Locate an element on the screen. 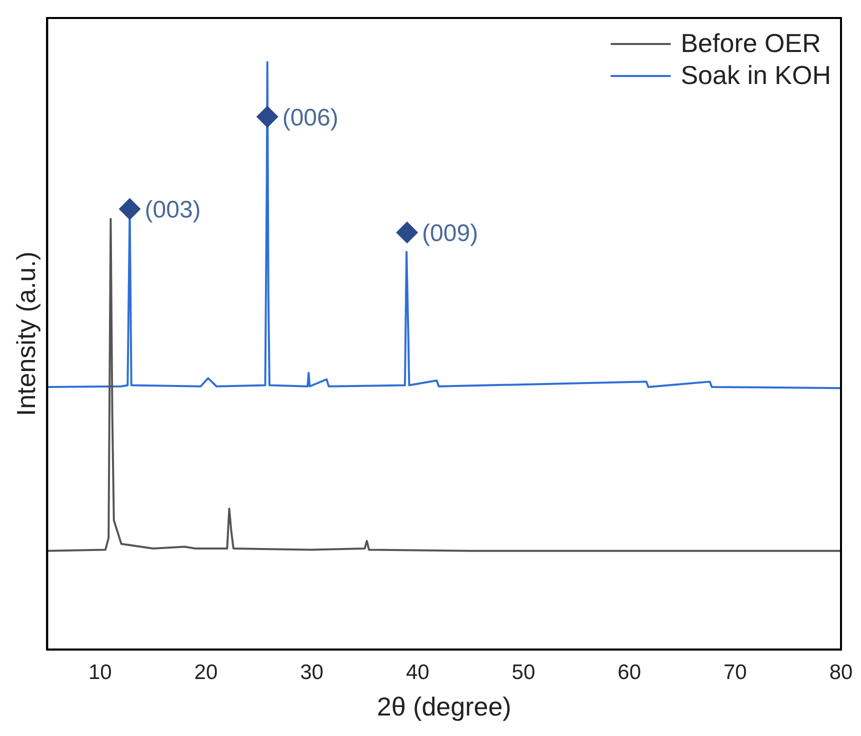 This screenshot has width=861, height=736. y-axis-title: Intensity (a.u.) is located at coordinates (25, 333).